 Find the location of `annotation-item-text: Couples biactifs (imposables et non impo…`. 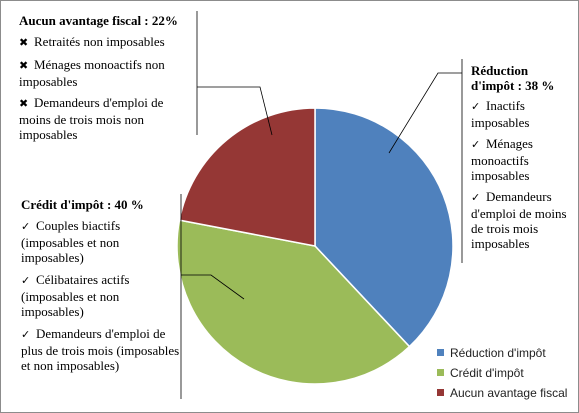

annotation-item-text: Couples biactifs (imposables et non impo… is located at coordinates (71, 241).